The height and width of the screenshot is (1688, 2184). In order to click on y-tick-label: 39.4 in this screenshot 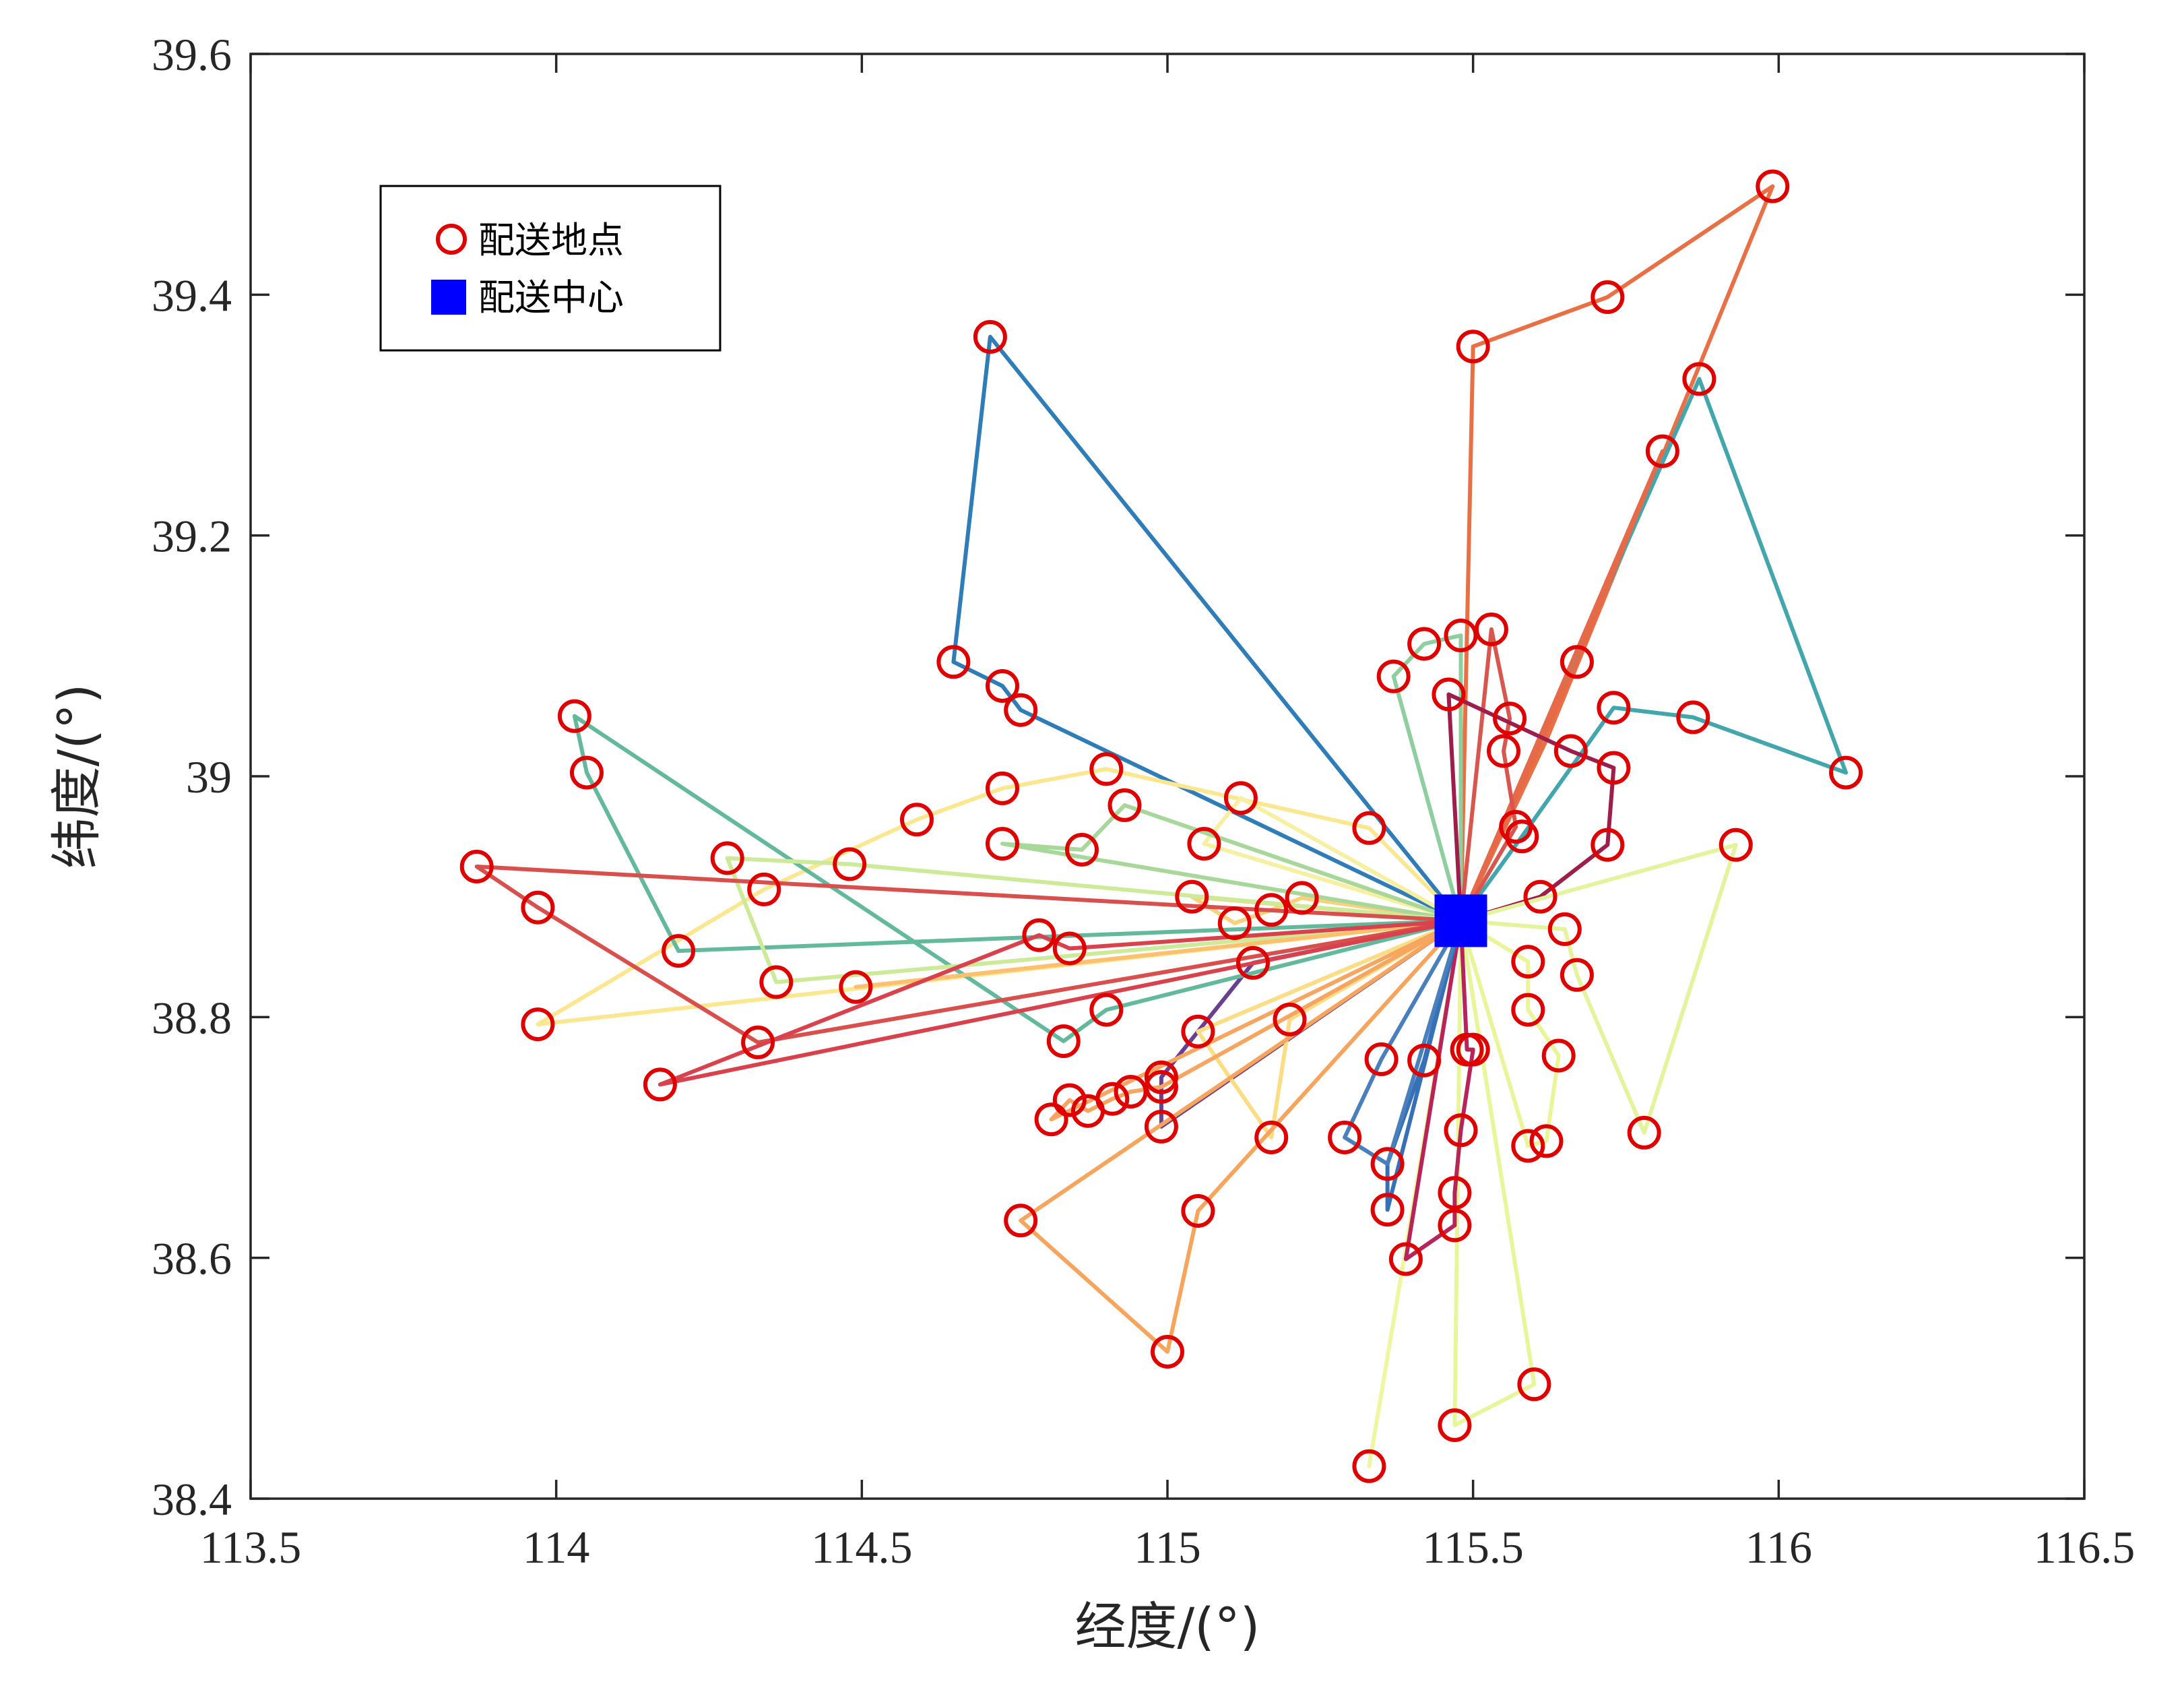, I will do `click(192, 295)`.